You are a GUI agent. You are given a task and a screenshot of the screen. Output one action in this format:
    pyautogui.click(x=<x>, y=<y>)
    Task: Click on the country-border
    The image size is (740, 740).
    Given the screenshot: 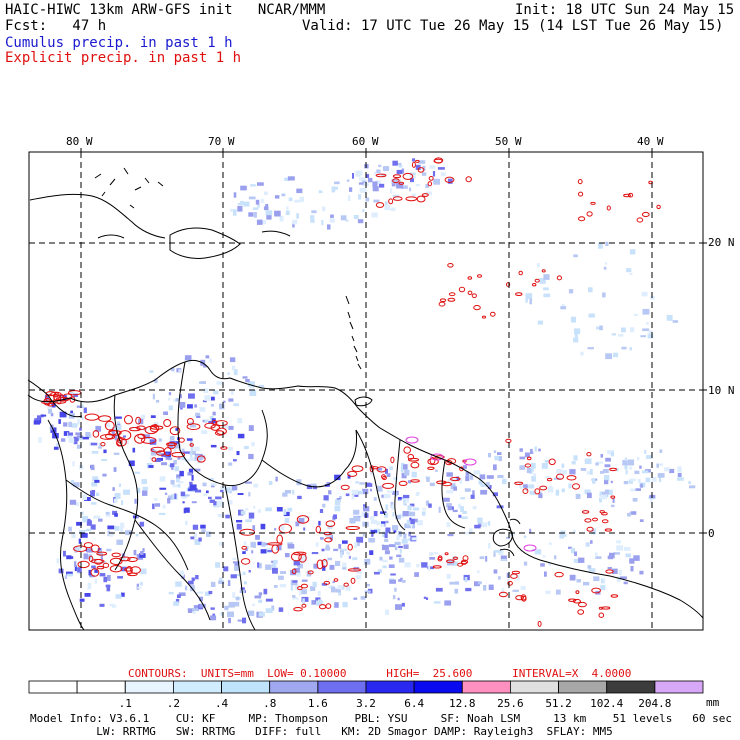 What is the action you would take?
    pyautogui.click(x=309, y=458)
    